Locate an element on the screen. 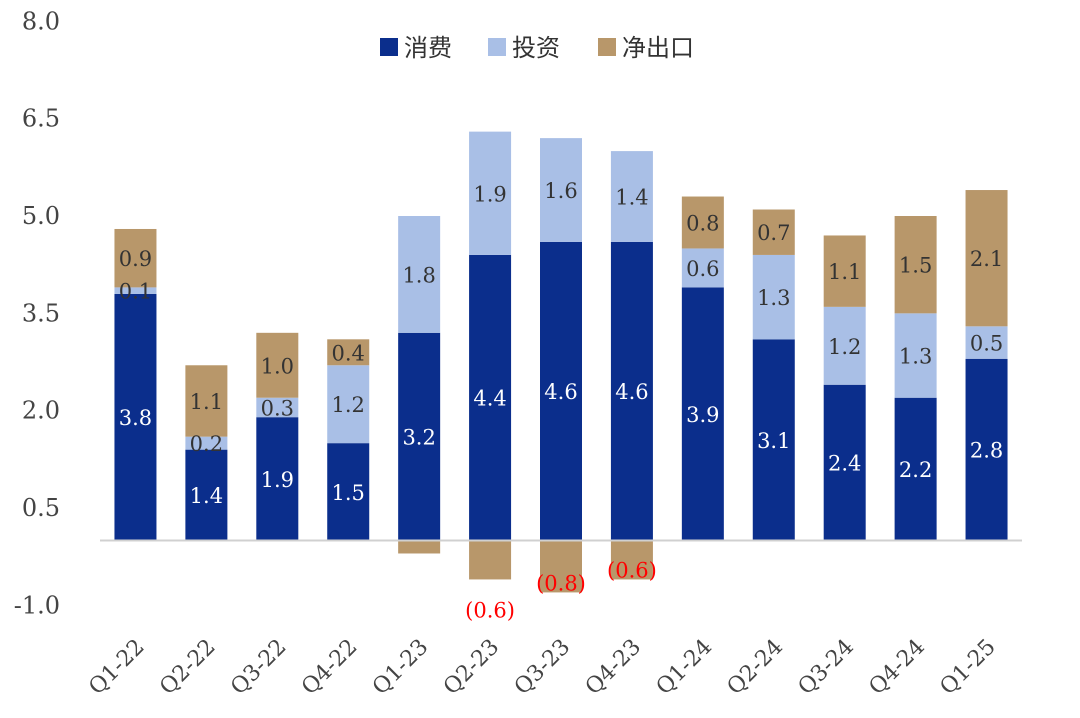  x-tick-label: Q4-22 is located at coordinates (329, 667).